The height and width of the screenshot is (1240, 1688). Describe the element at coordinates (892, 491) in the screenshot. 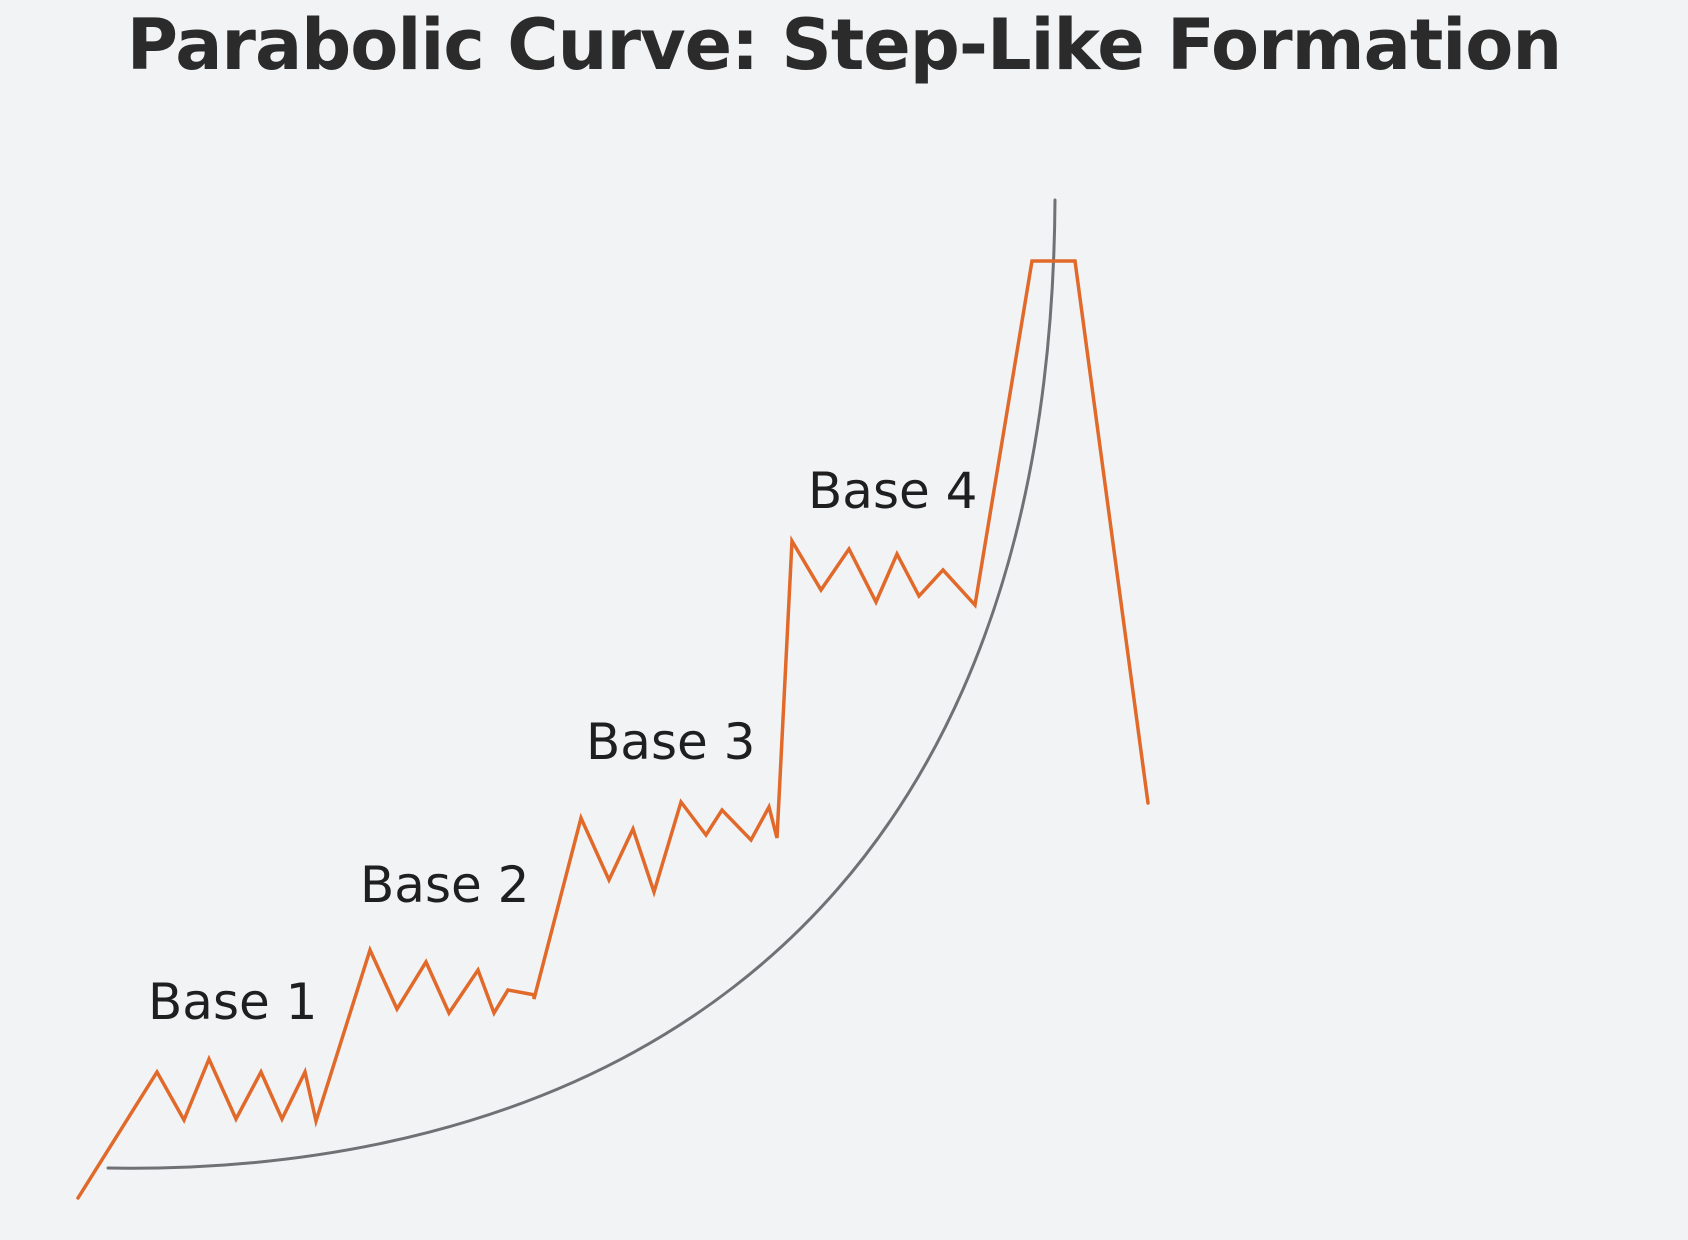

I see `base-4-label: Base 4` at that location.